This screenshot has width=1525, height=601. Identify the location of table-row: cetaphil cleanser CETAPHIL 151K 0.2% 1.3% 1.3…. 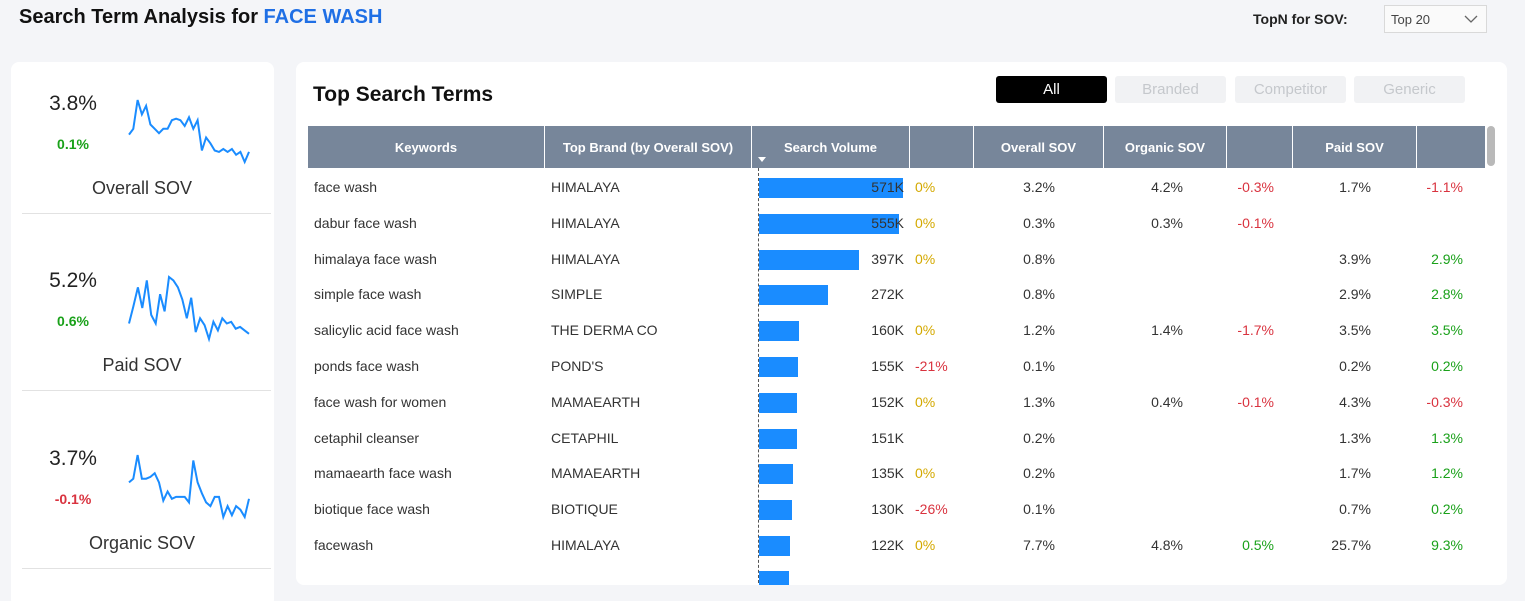
(896, 438).